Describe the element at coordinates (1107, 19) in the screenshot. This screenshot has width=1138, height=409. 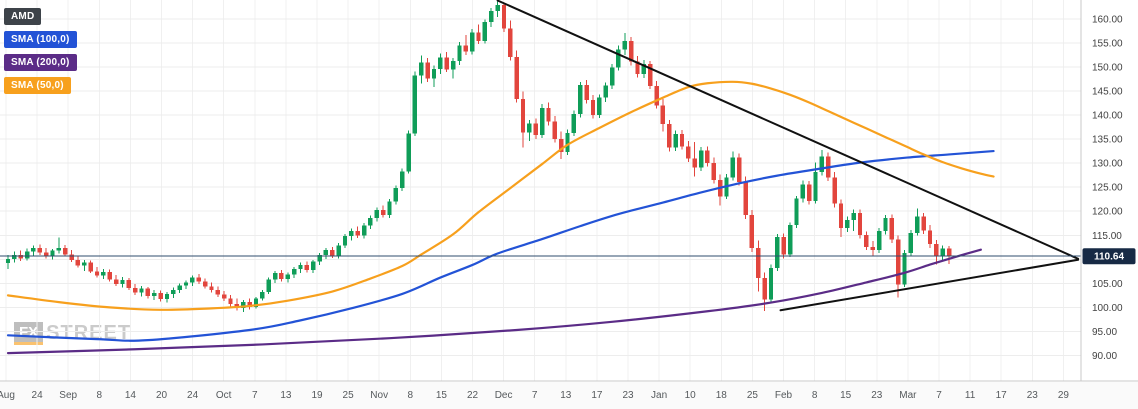
I see `svg-text: 160.00` at that location.